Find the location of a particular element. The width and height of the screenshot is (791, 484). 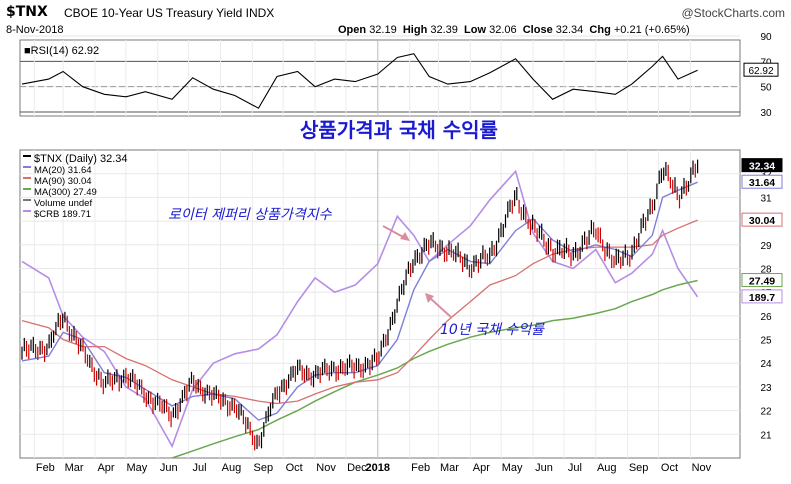

source-label: @StockCharts.com is located at coordinates (733, 13).